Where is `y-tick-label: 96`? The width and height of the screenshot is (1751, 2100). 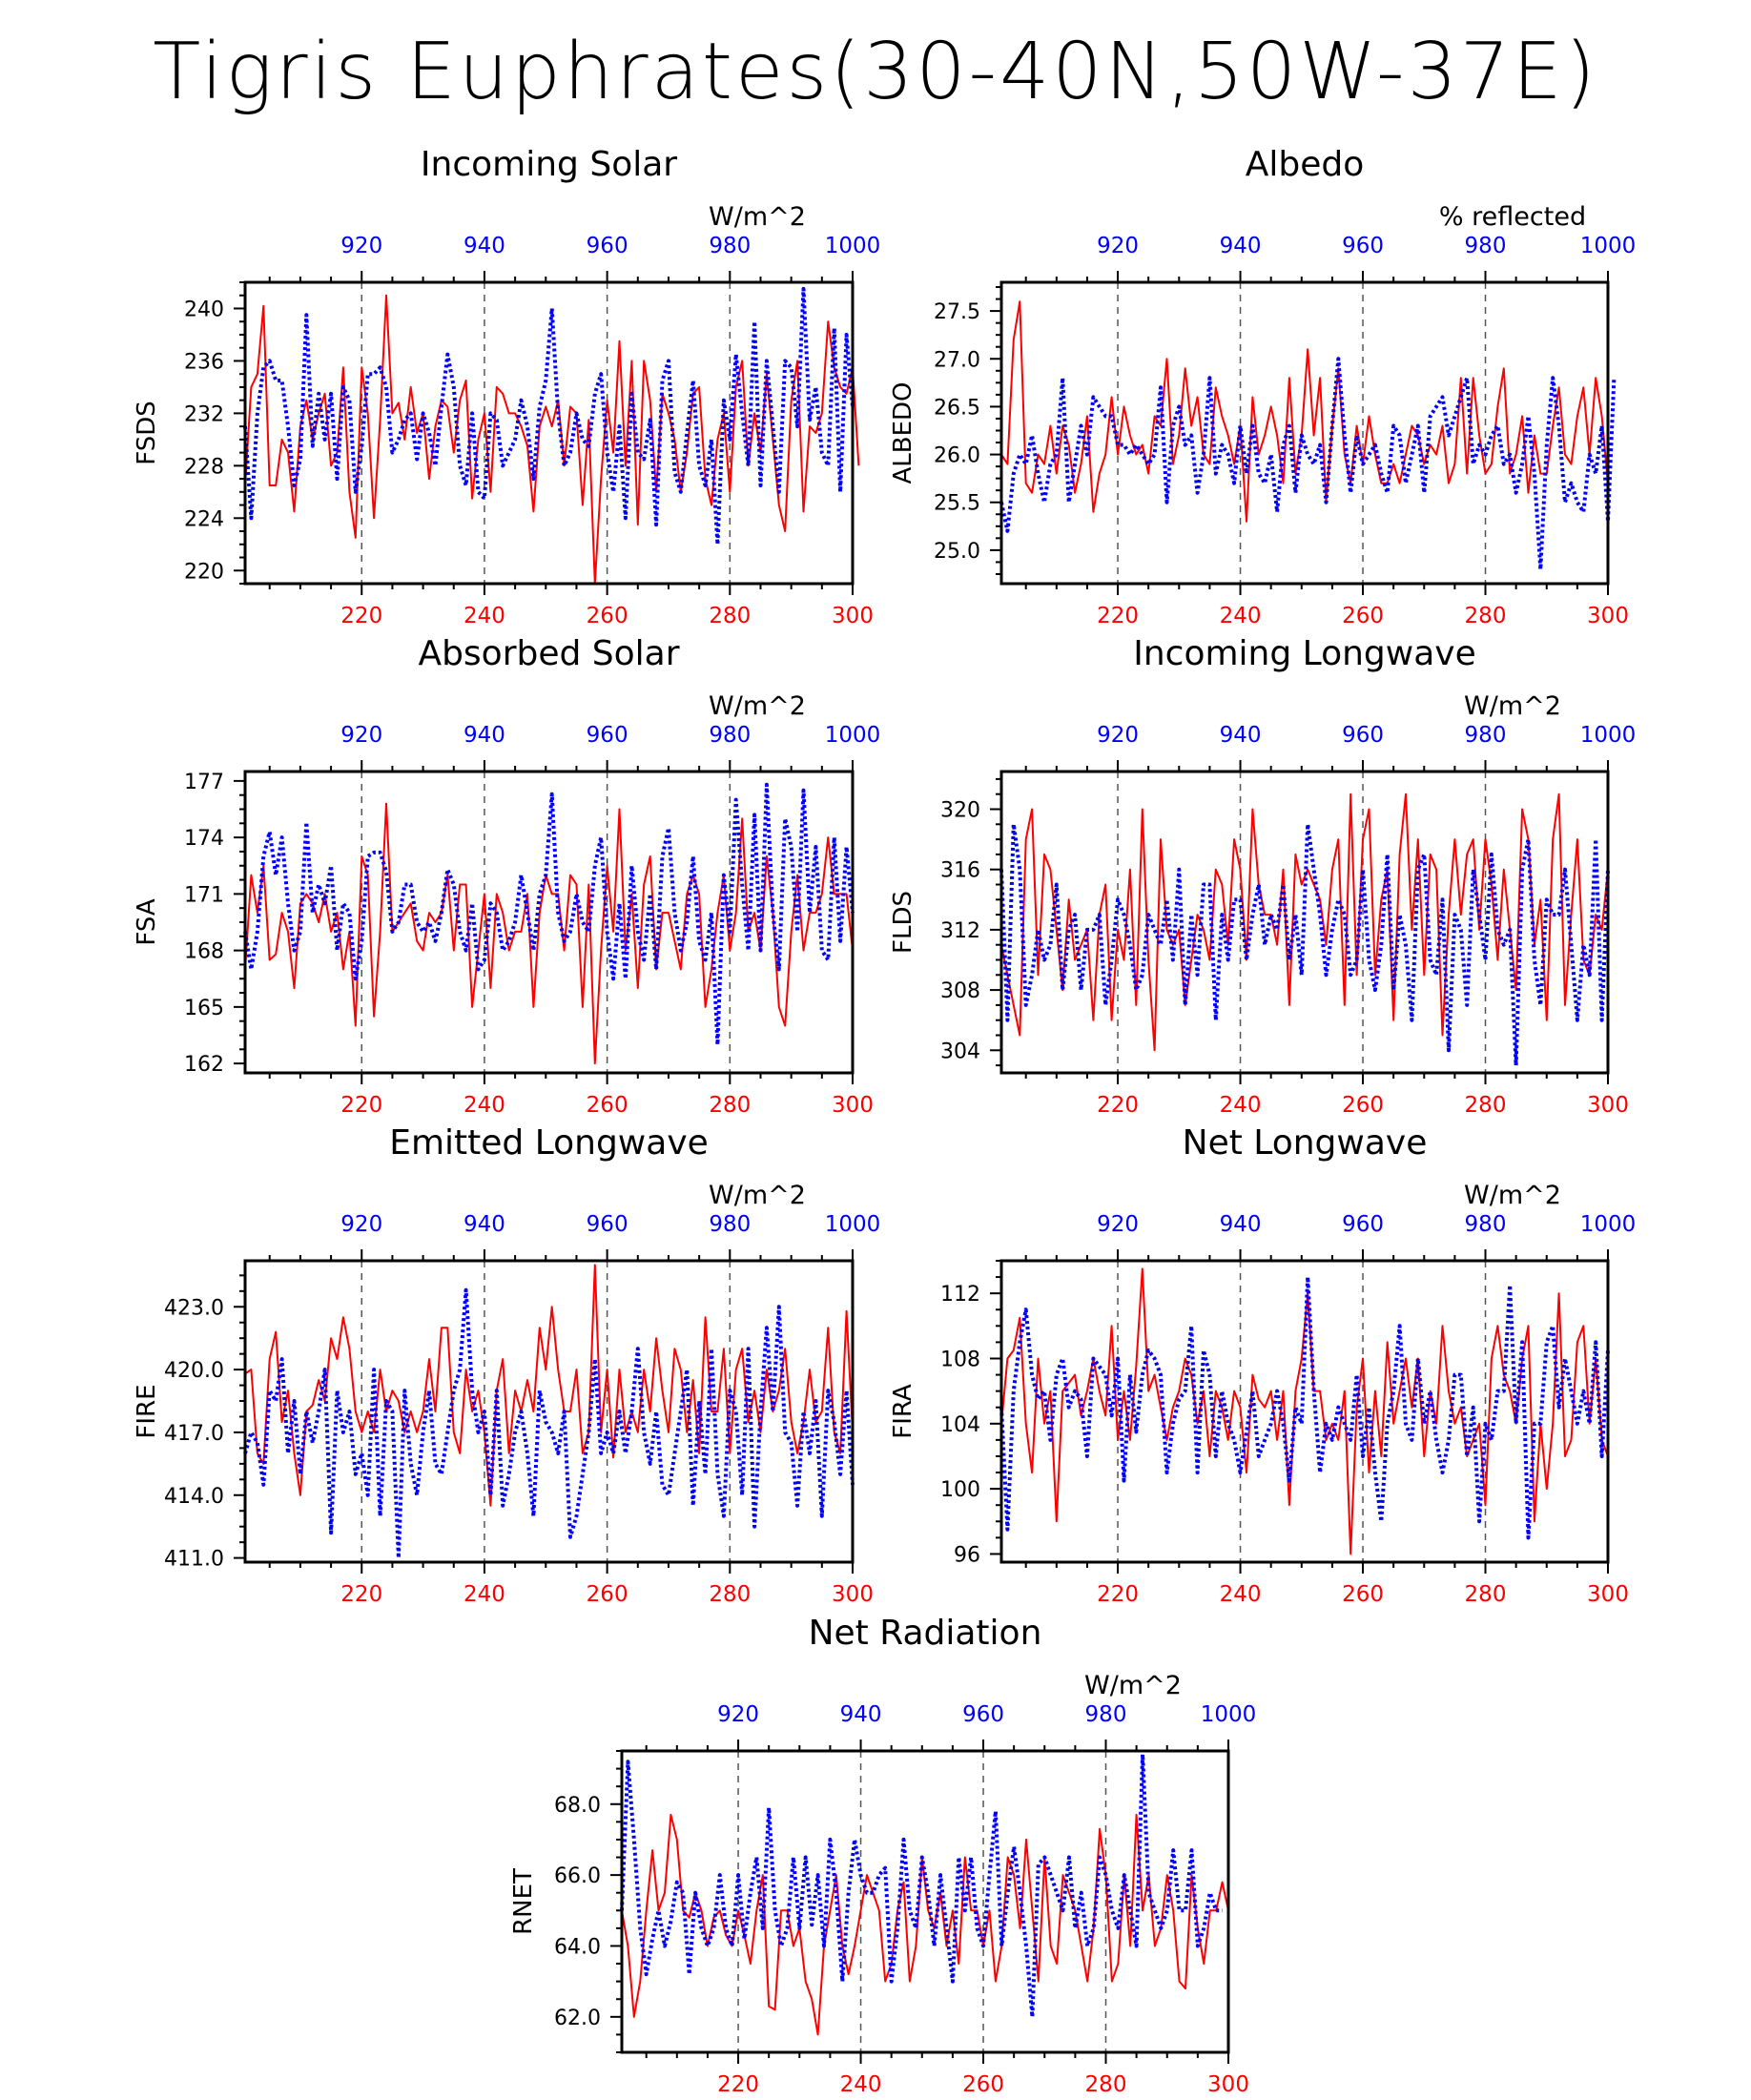 y-tick-label: 96 is located at coordinates (967, 1555).